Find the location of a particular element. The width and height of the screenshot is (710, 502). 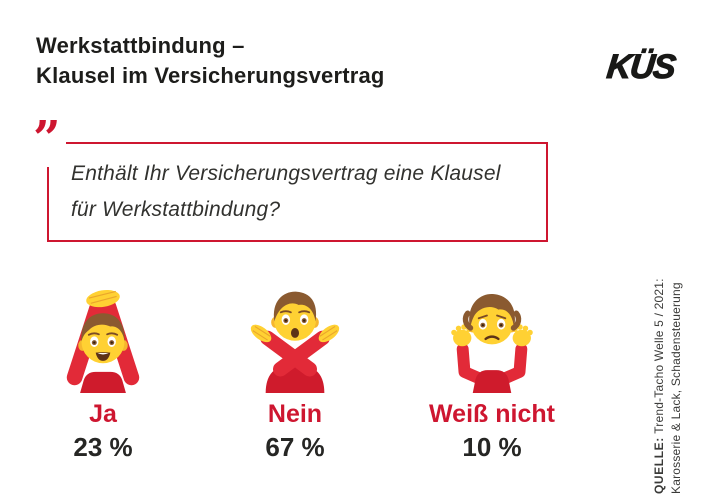

answer-ja: Ja 23 % is located at coordinates (103, 372).